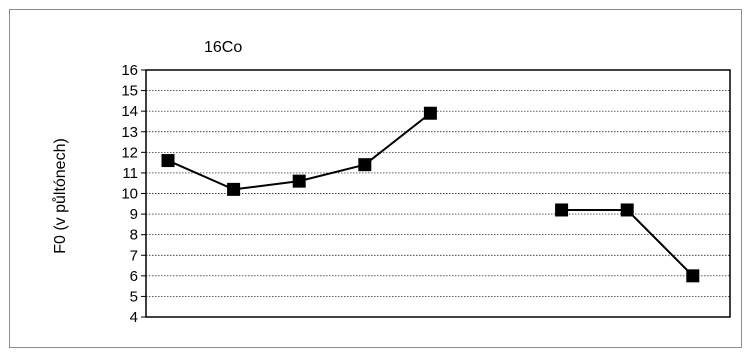 This screenshot has width=752, height=358. What do you see at coordinates (129, 91) in the screenshot?
I see `y-tick-label: 15` at bounding box center [129, 91].